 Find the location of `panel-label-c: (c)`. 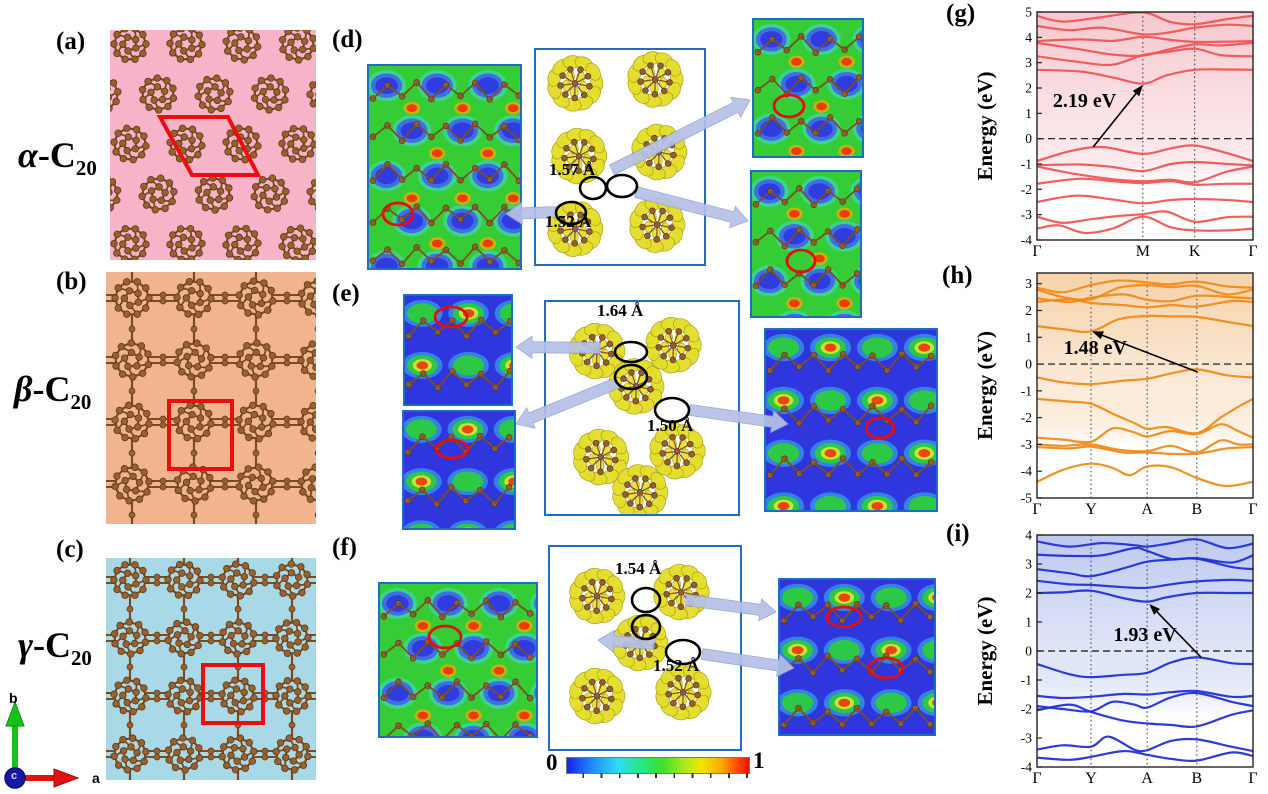

panel-label-c: (c) is located at coordinates (70, 549).